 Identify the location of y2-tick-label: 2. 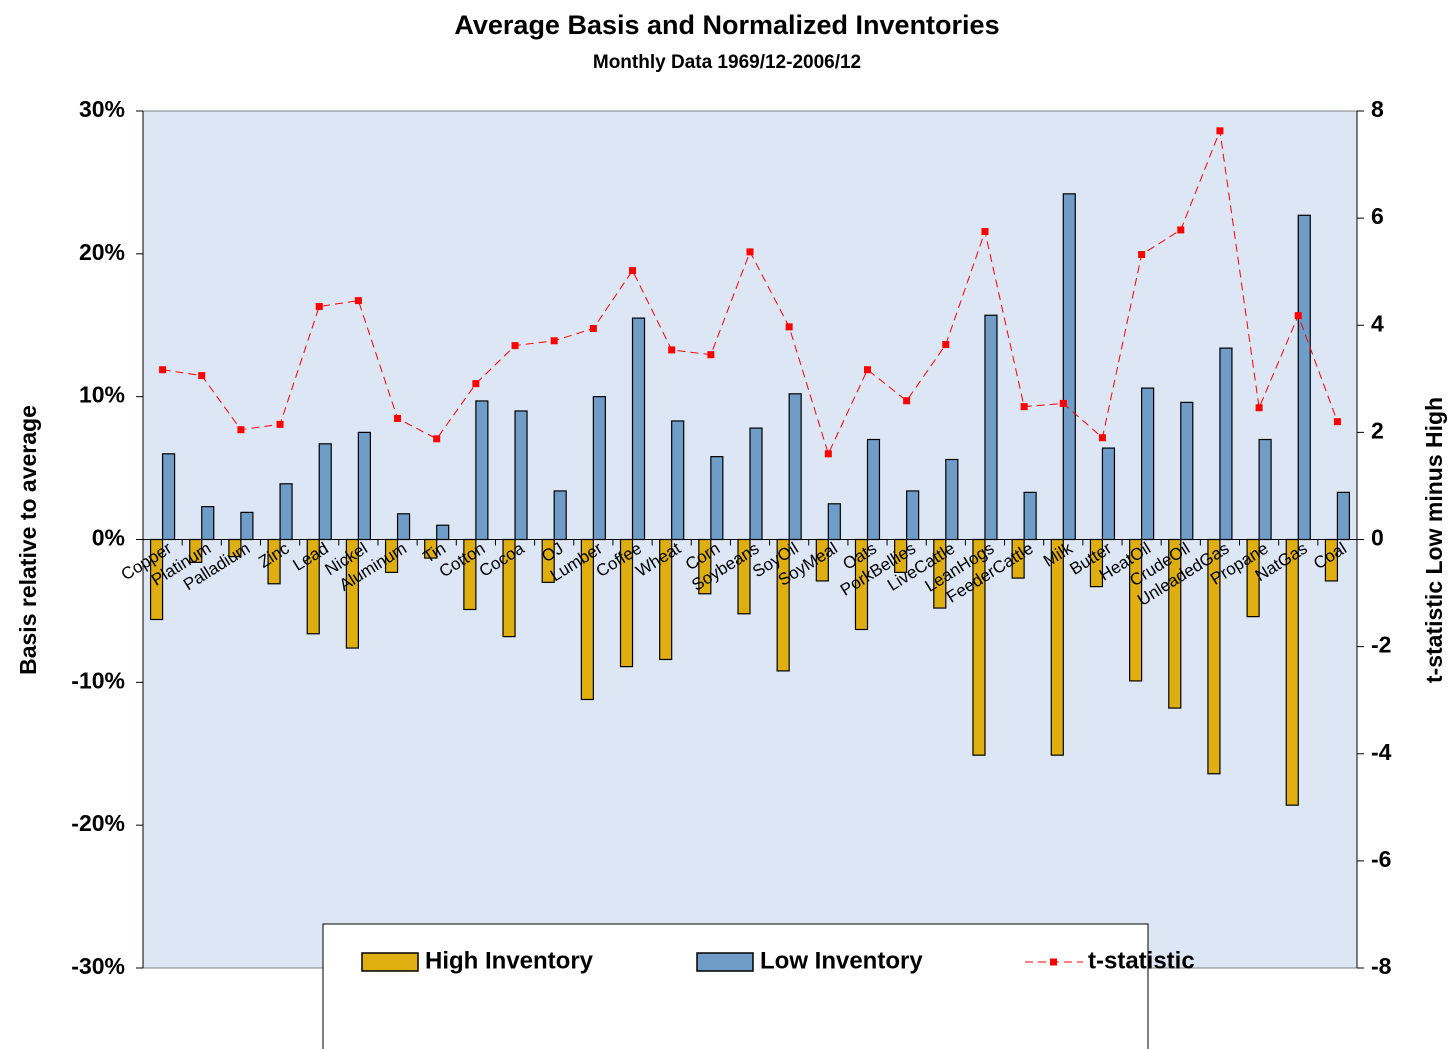
(1377, 430).